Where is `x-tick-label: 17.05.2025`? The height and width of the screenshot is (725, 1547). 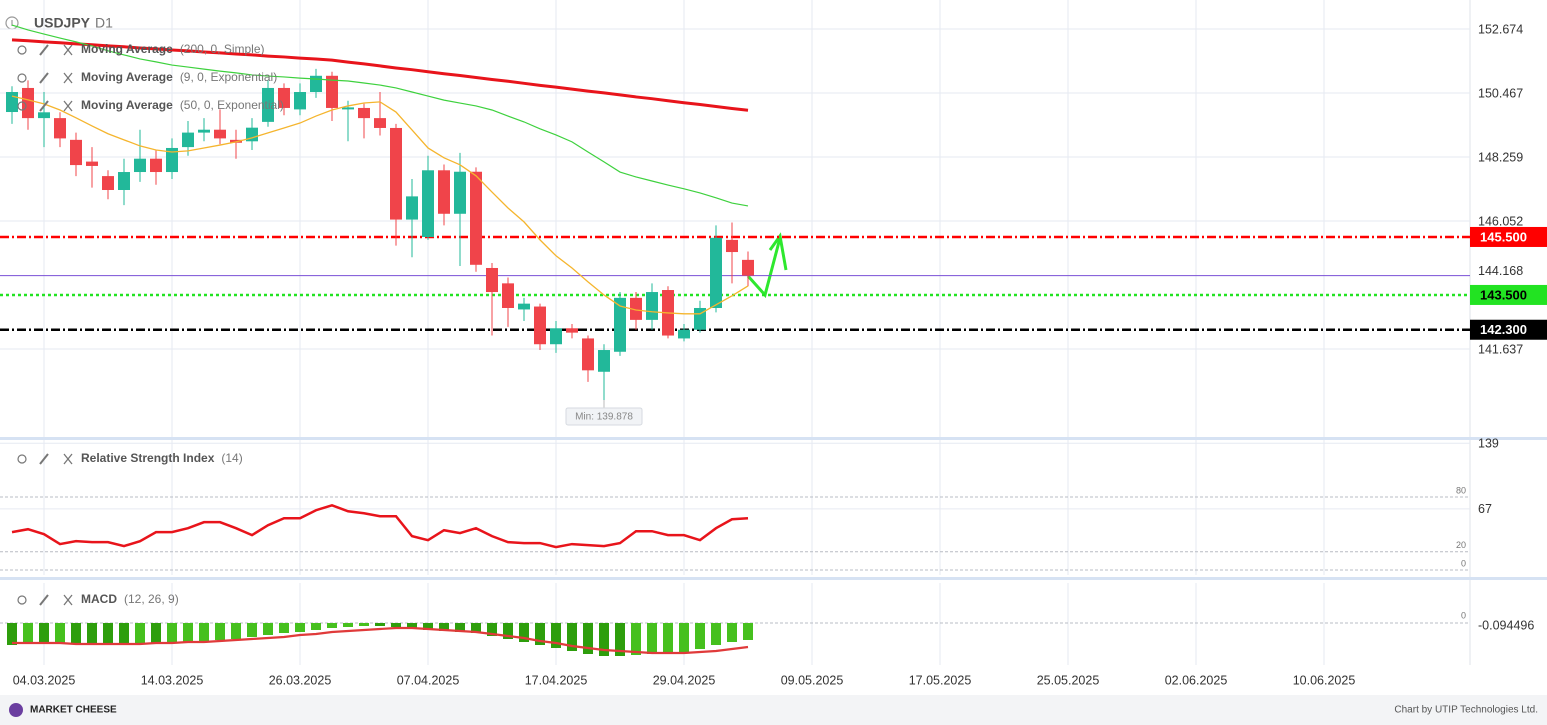
x-tick-label: 17.05.2025 is located at coordinates (940, 680).